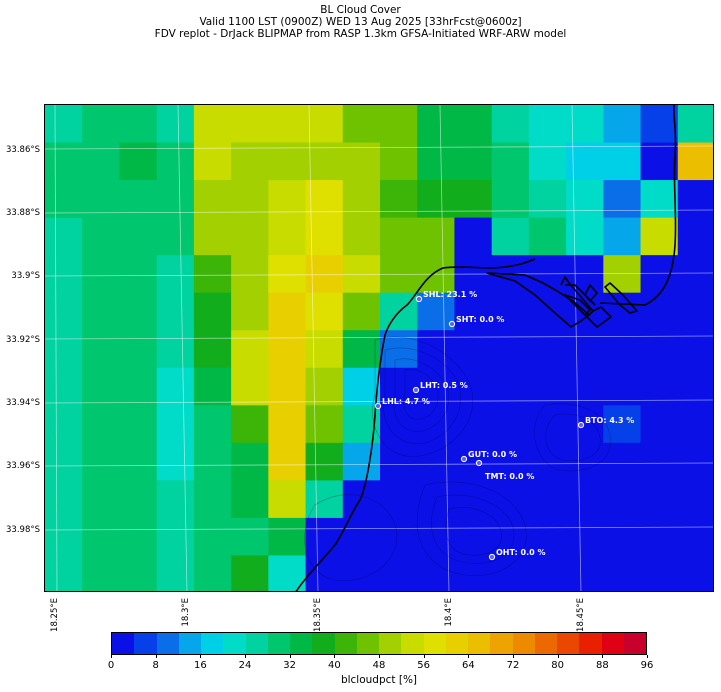 The height and width of the screenshot is (692, 721). Describe the element at coordinates (186, 612) in the screenshot. I see `longitude-tick-label: 18.3°E` at that location.